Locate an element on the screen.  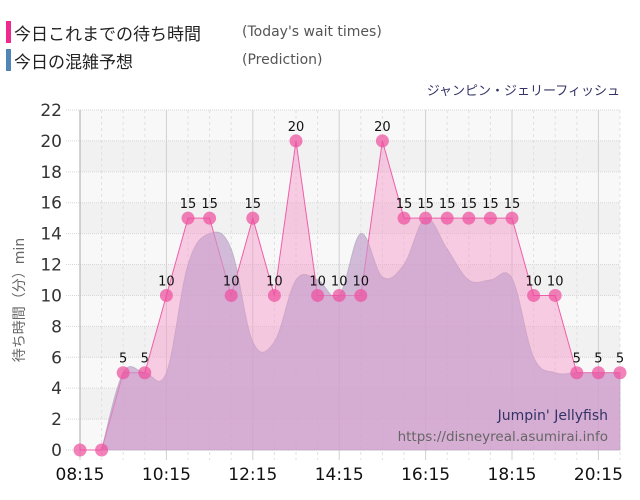
y-tick-label: 22 is located at coordinates (51, 111).